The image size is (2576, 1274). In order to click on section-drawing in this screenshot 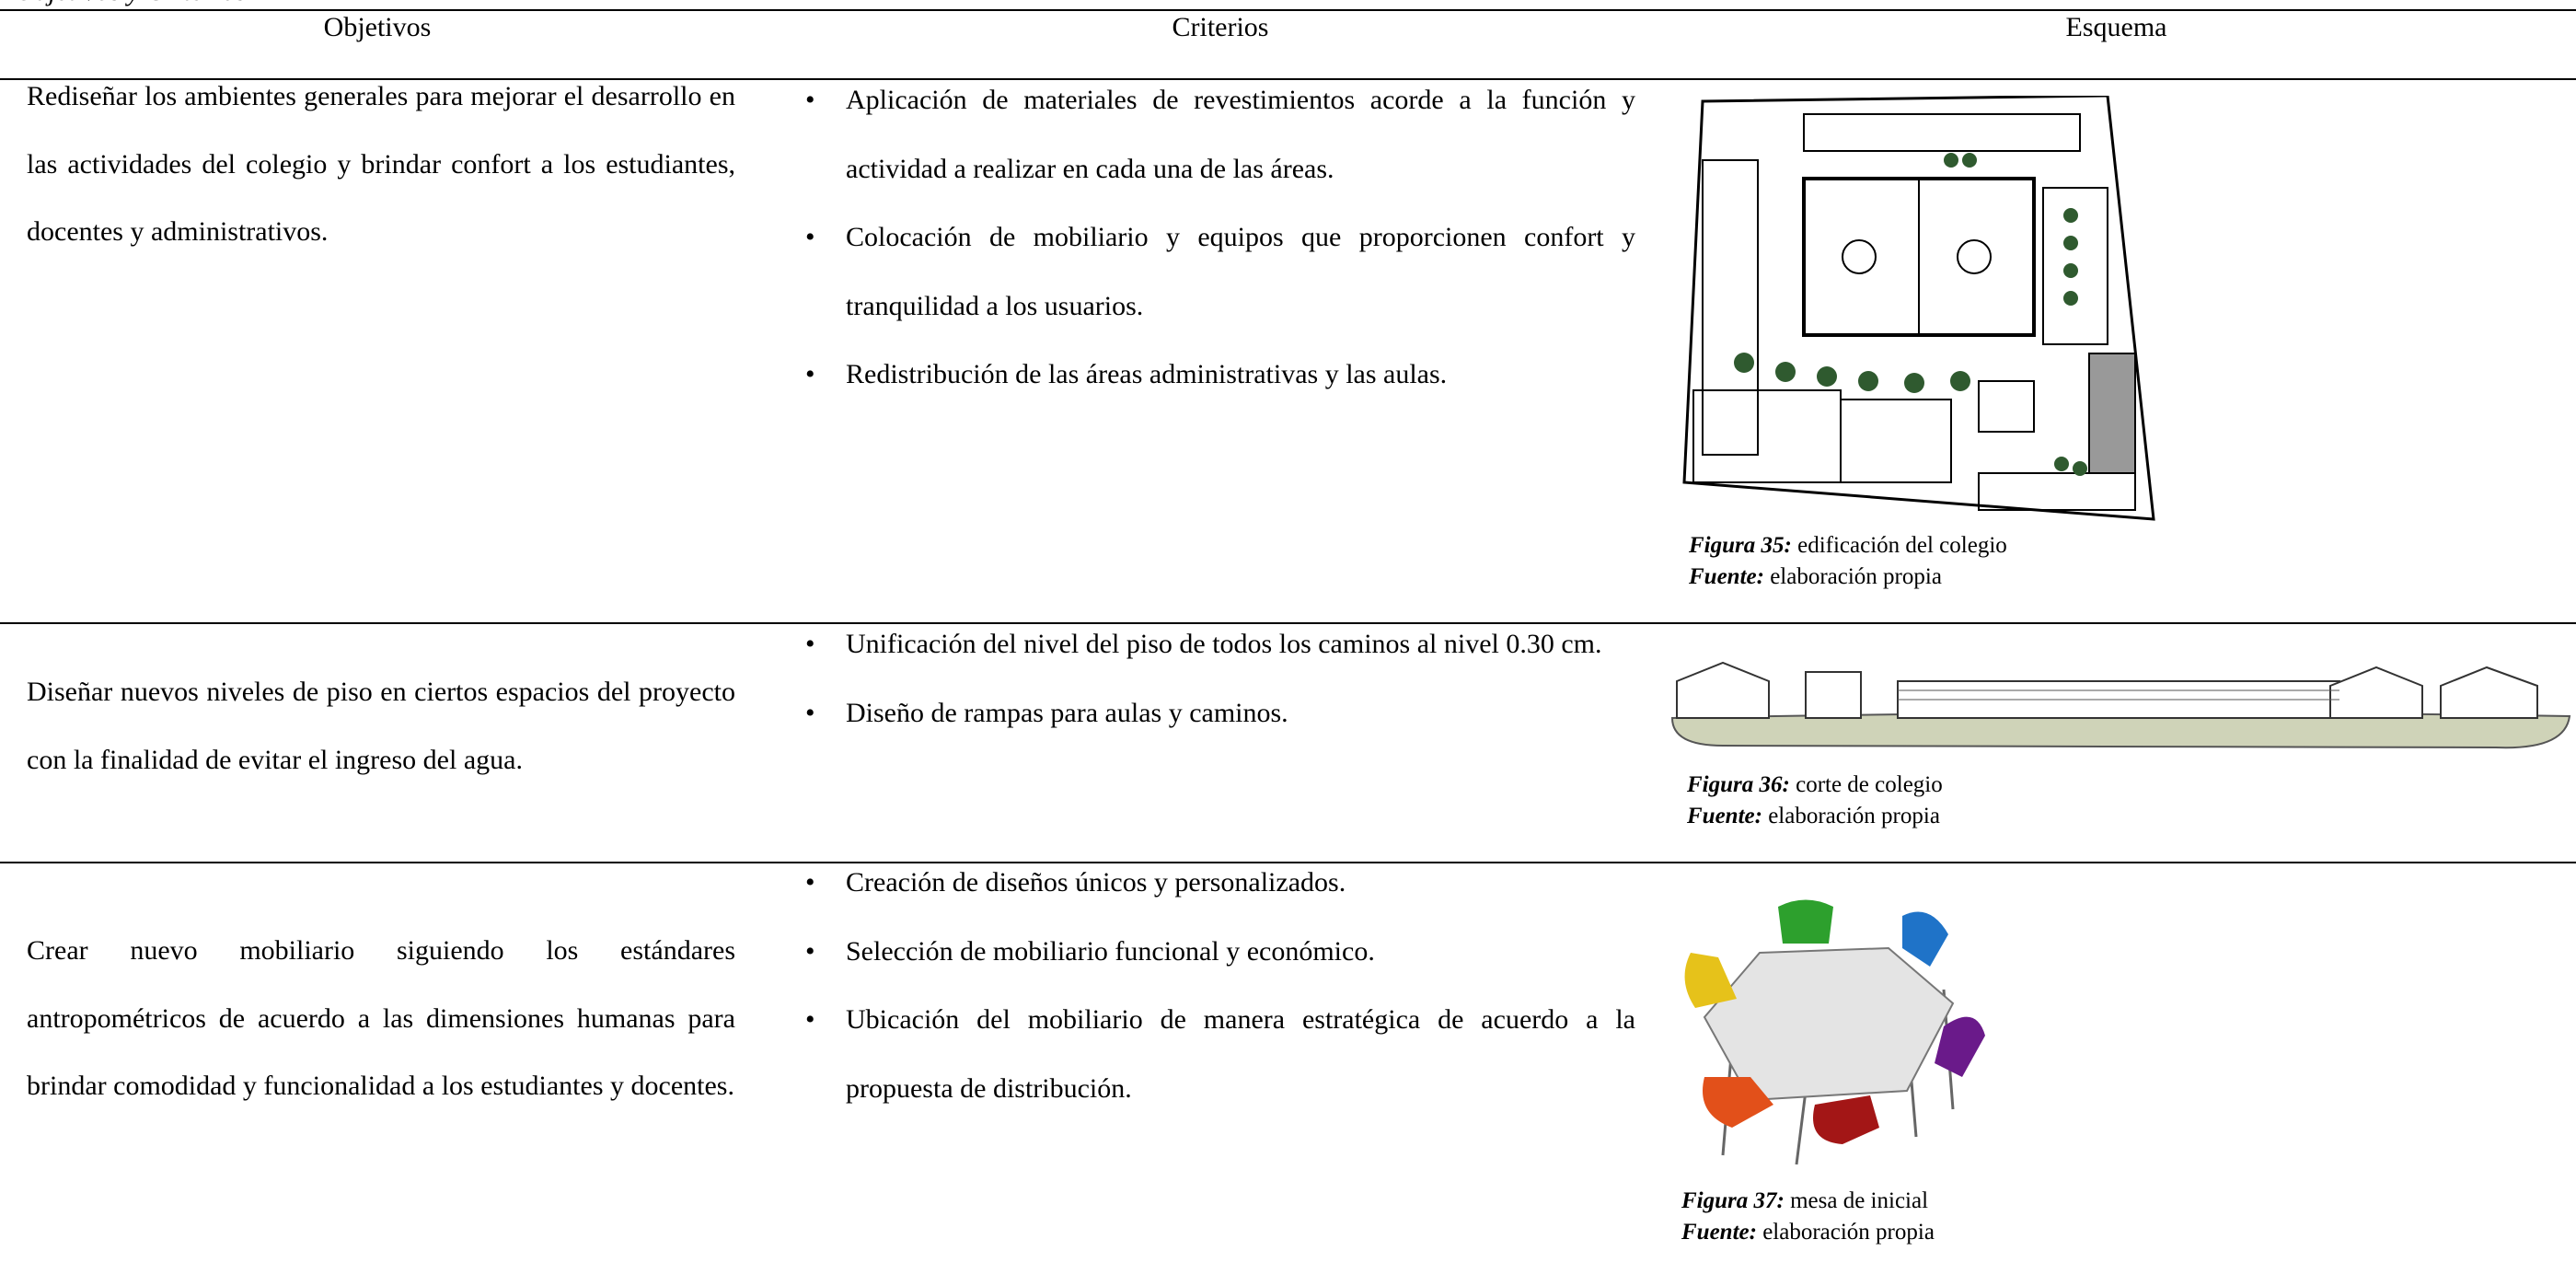, I will do `click(2120, 705)`.